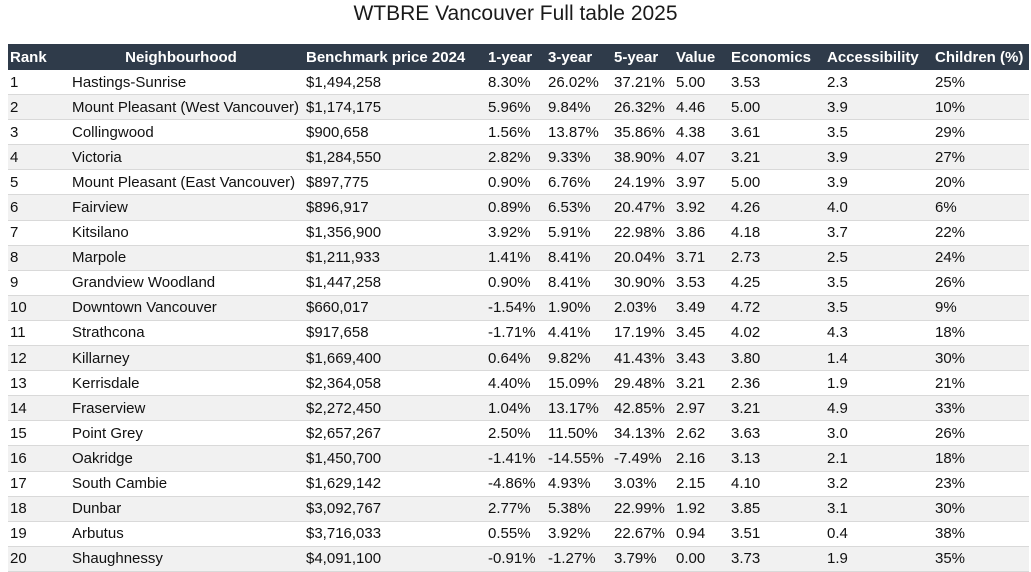 This screenshot has height=572, width=1031. What do you see at coordinates (33, 358) in the screenshot?
I see `rank-cell: 12` at bounding box center [33, 358].